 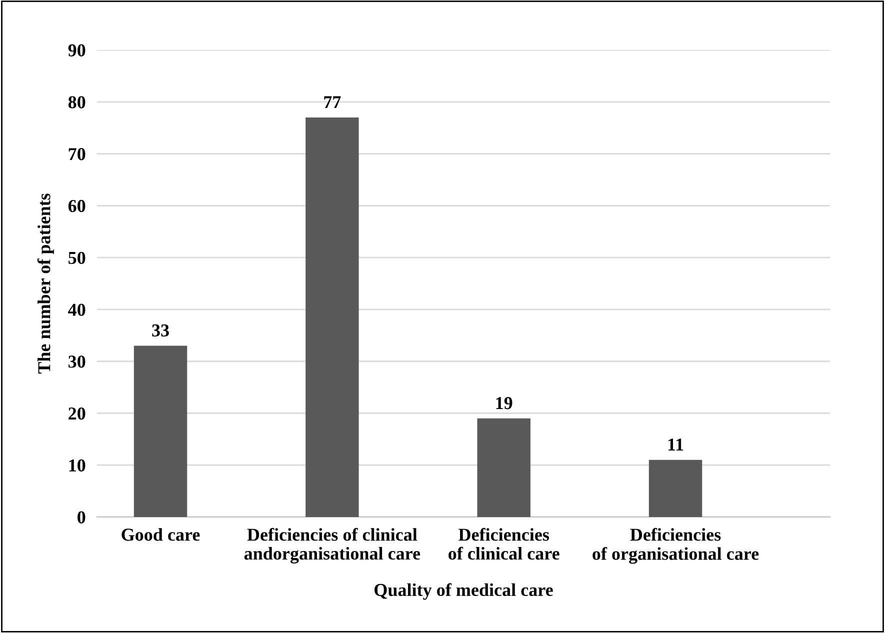 What do you see at coordinates (676, 444) in the screenshot?
I see `data-label: 11` at bounding box center [676, 444].